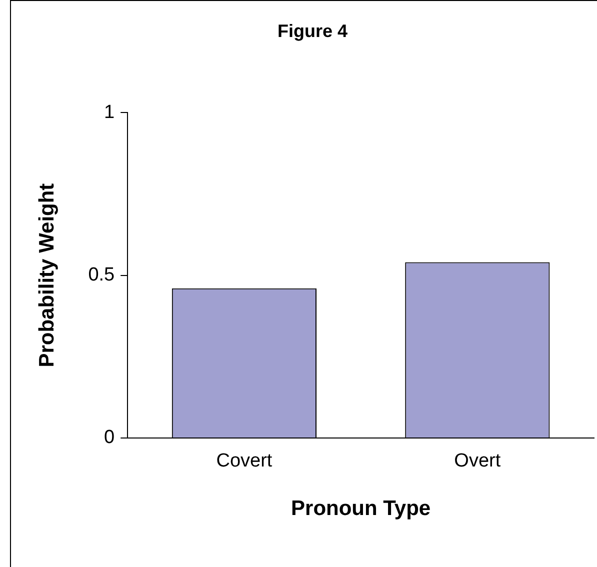  What do you see at coordinates (478, 461) in the screenshot?
I see `x-tick-label: Overt` at bounding box center [478, 461].